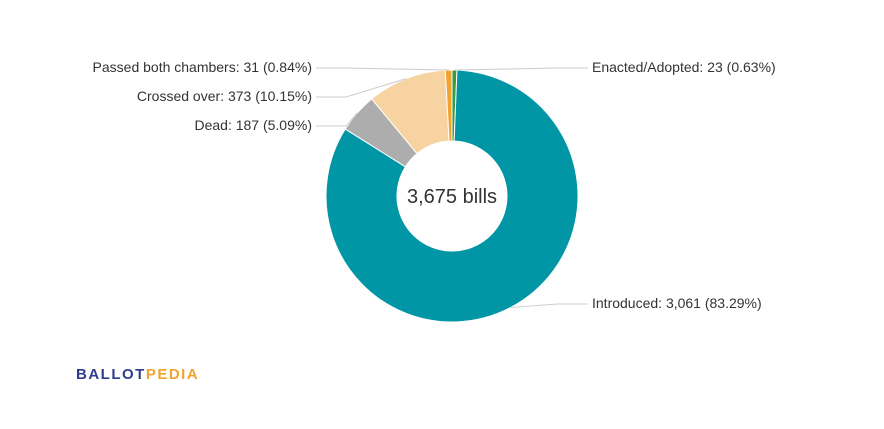 Image resolution: width=884 pixels, height=429 pixels. What do you see at coordinates (172, 374) in the screenshot?
I see `logo-text-accent: PEDIA` at bounding box center [172, 374].